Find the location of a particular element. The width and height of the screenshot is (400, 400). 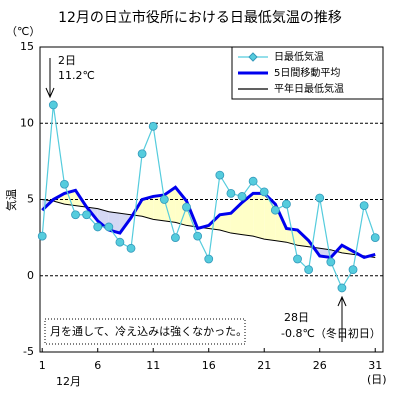

x-tick-label: 21 is located at coordinates (264, 365).